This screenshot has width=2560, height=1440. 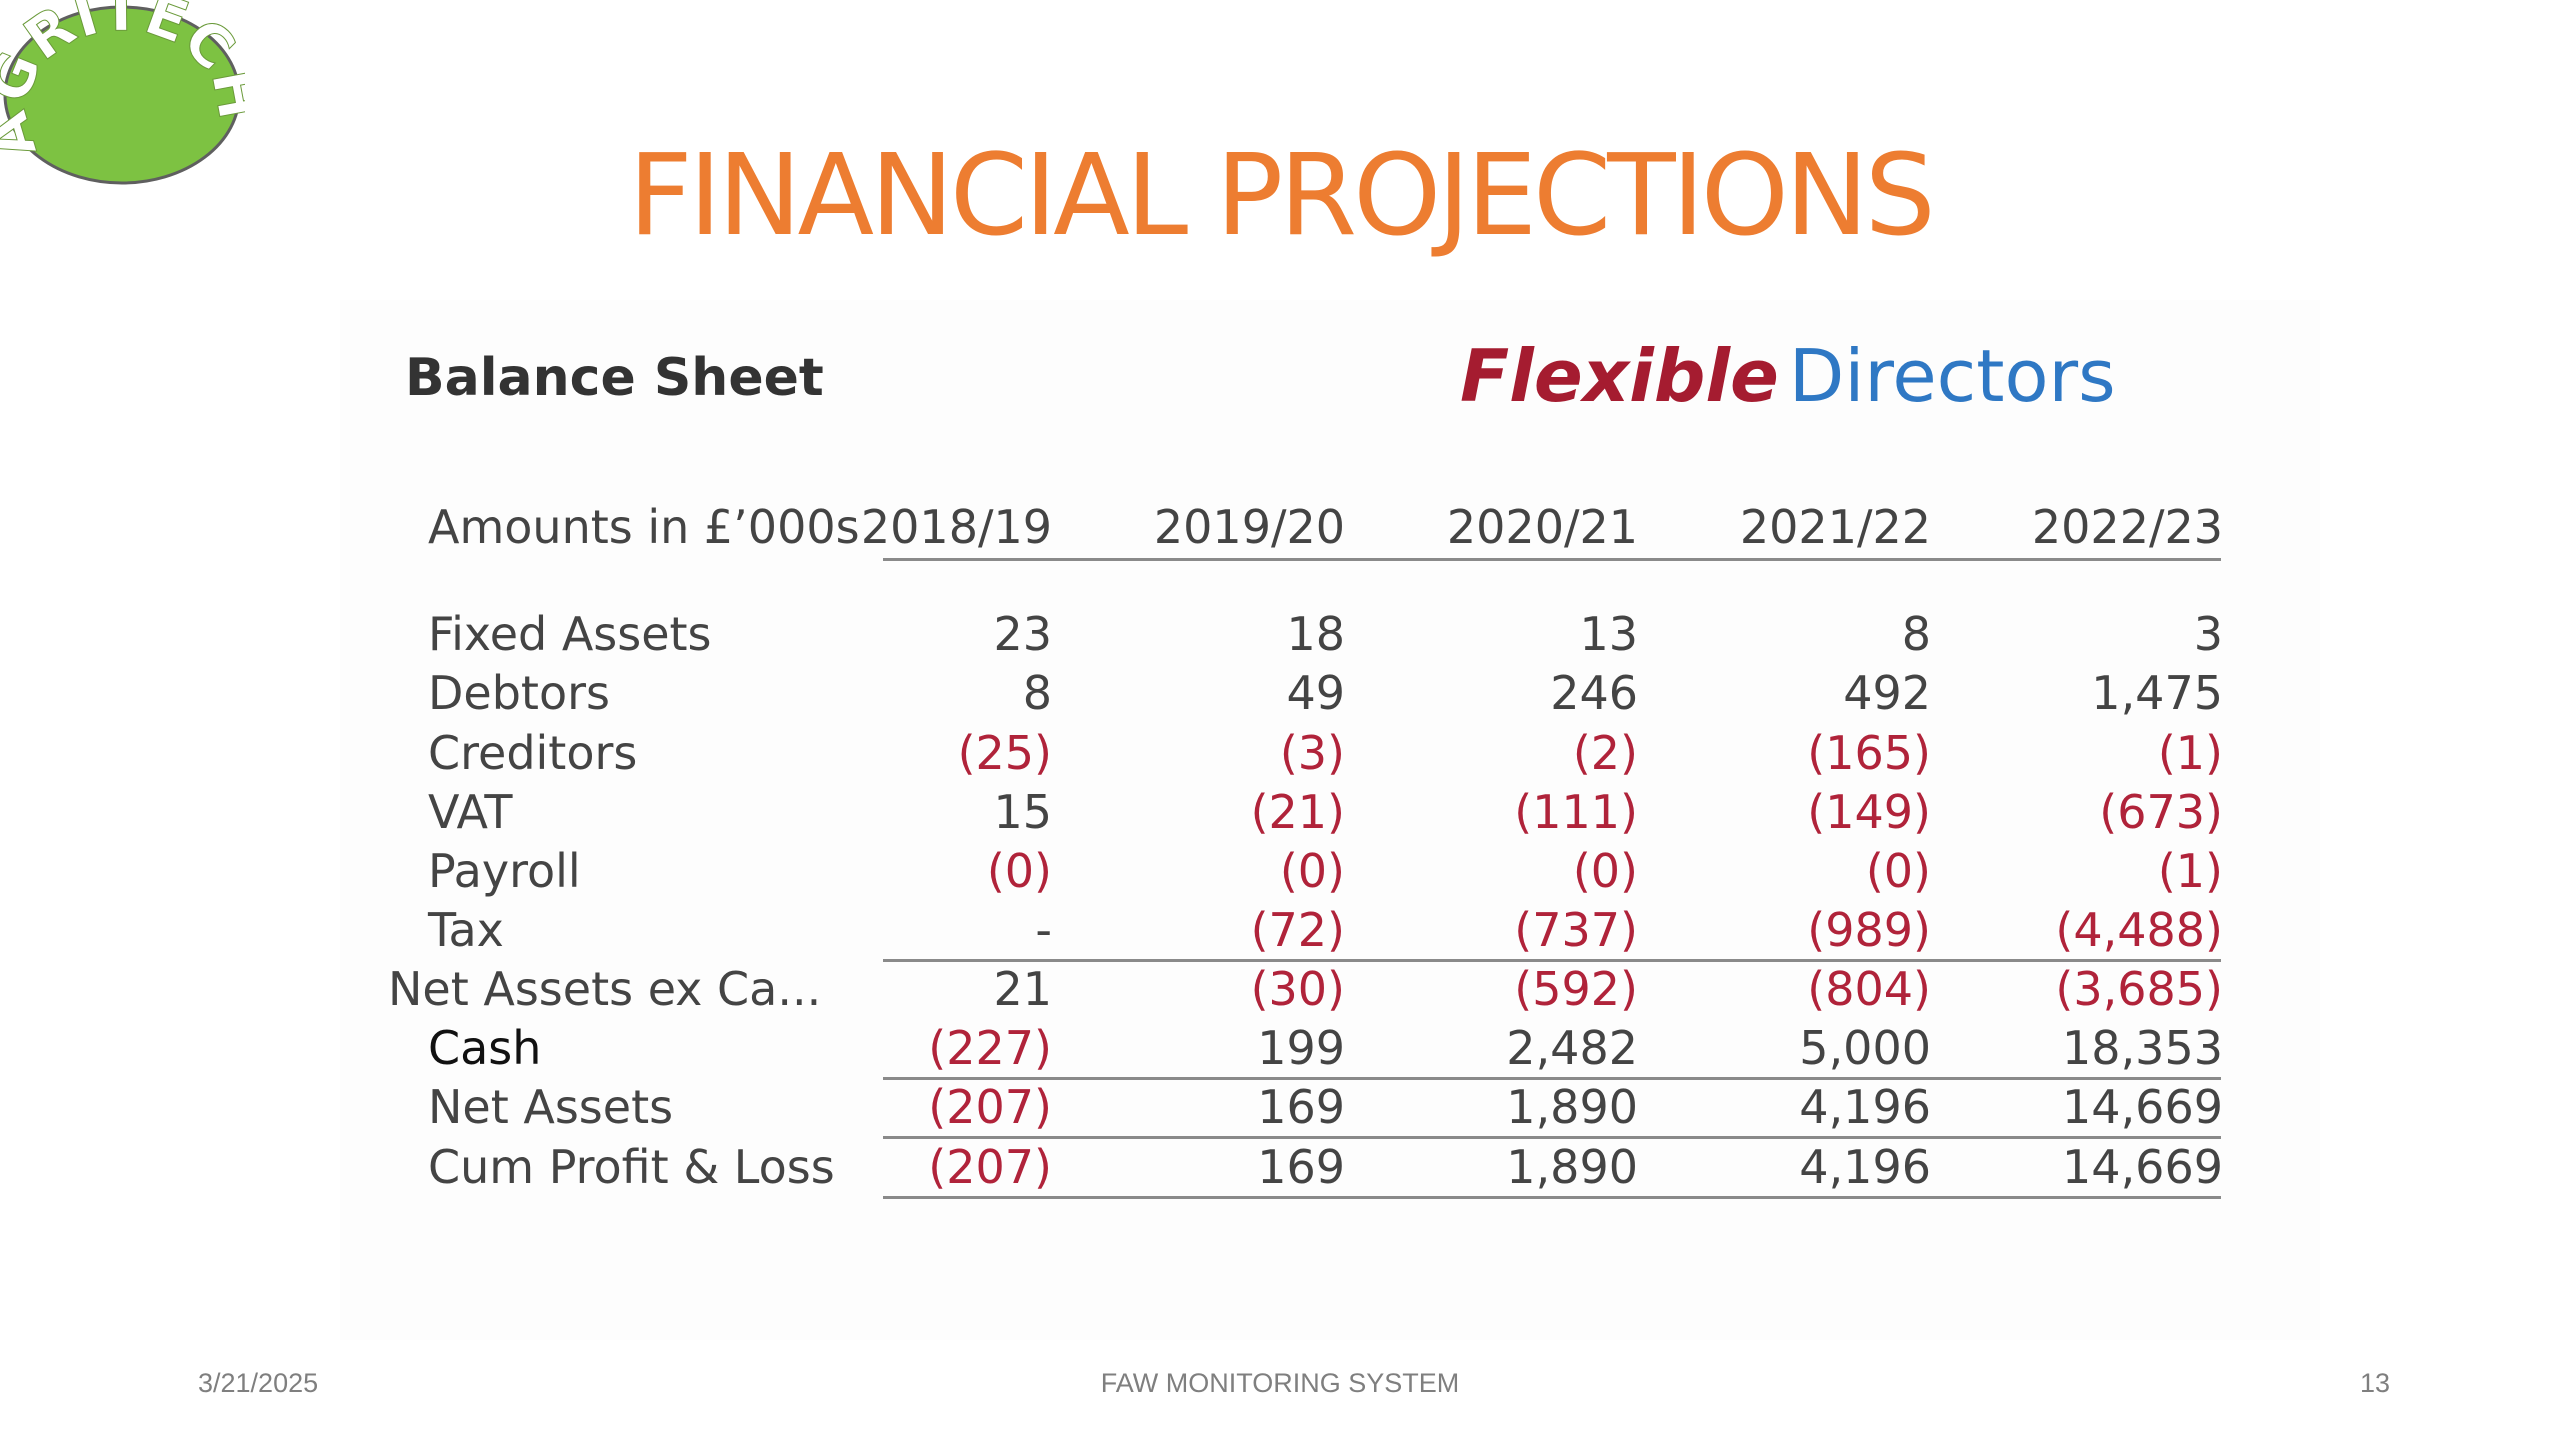 I want to click on row-value: (673), so click(x=2161, y=812).